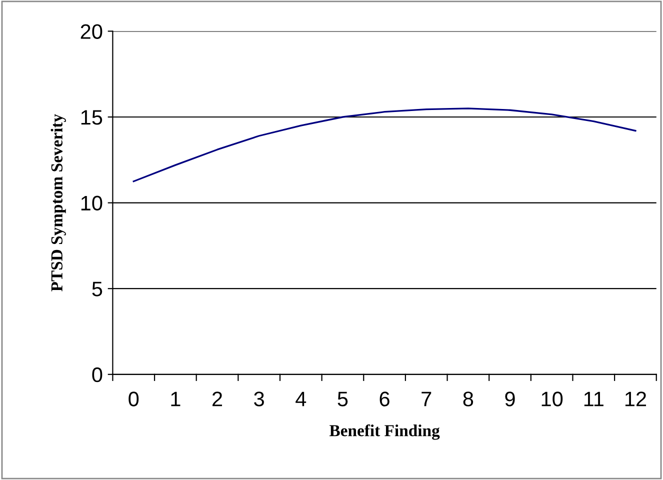 The width and height of the screenshot is (663, 480). Describe the element at coordinates (133, 399) in the screenshot. I see `x-tick-label: 0` at that location.